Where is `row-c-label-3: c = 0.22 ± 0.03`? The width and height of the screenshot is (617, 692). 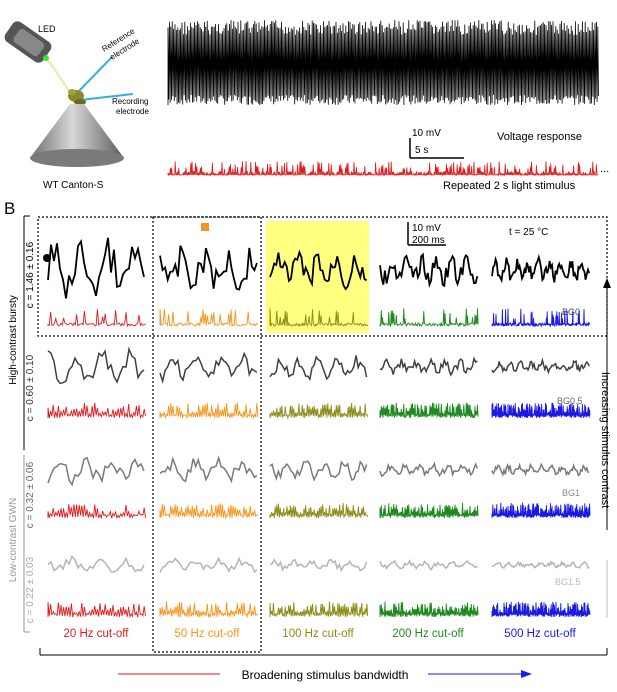 row-c-label-3: c = 0.22 ± 0.03 is located at coordinates (30, 589).